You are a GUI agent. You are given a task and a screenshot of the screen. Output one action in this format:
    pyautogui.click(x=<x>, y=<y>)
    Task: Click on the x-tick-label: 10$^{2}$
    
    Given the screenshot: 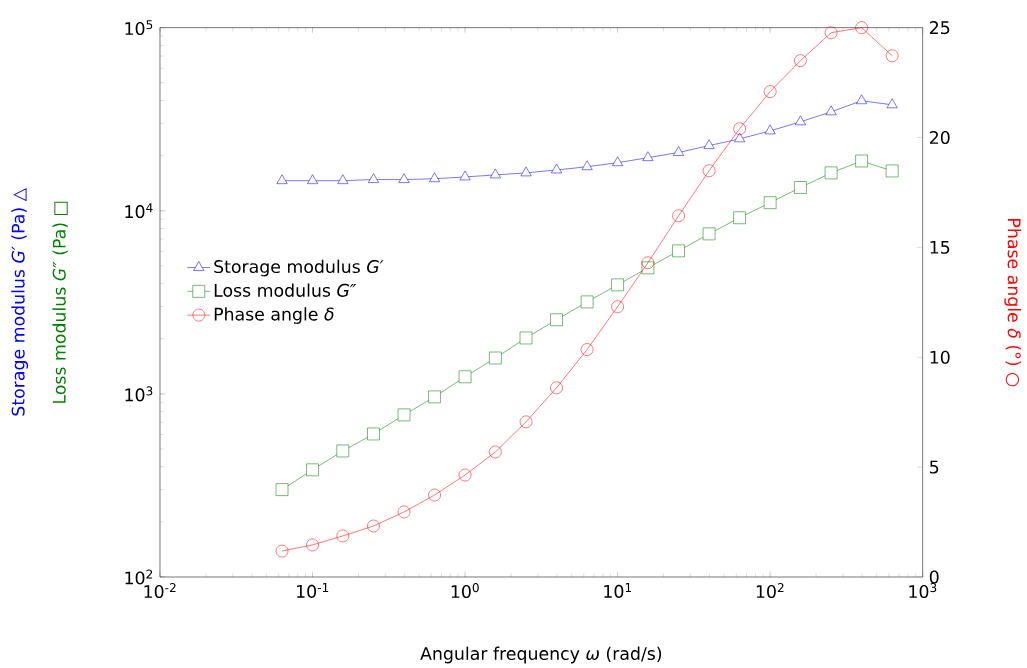 What is the action you would take?
    pyautogui.click(x=770, y=591)
    